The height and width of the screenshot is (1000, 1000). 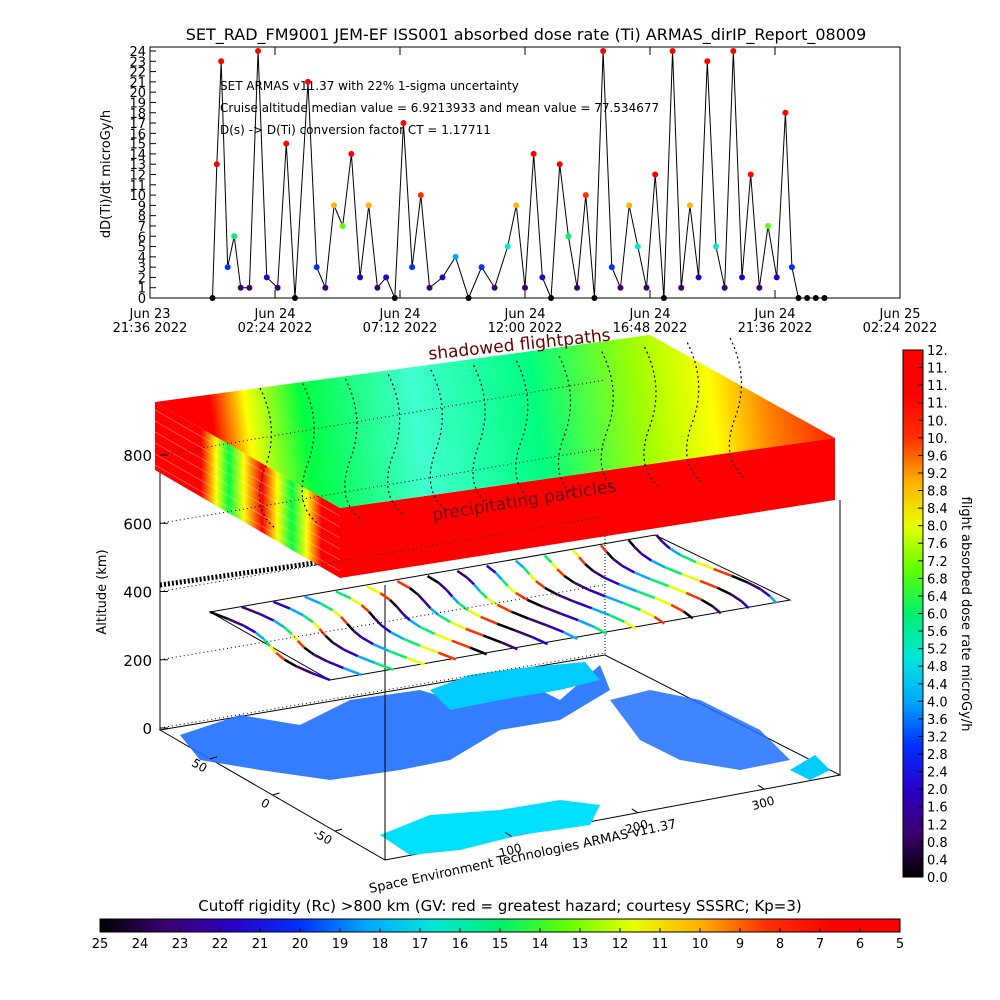 What do you see at coordinates (380, 944) in the screenshot?
I see `colorbar-tick-label: 18` at bounding box center [380, 944].